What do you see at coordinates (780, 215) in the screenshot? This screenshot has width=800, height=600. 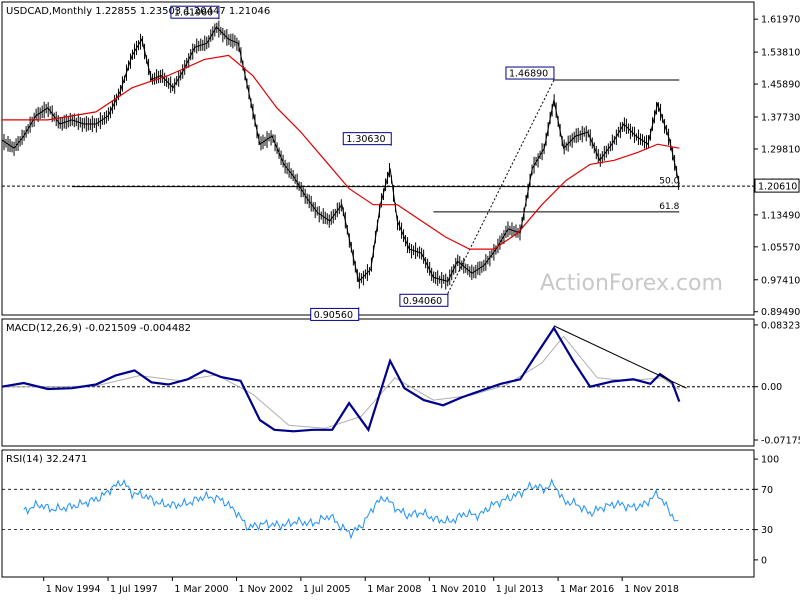 I see `price-y-label: 1.13490` at bounding box center [780, 215].